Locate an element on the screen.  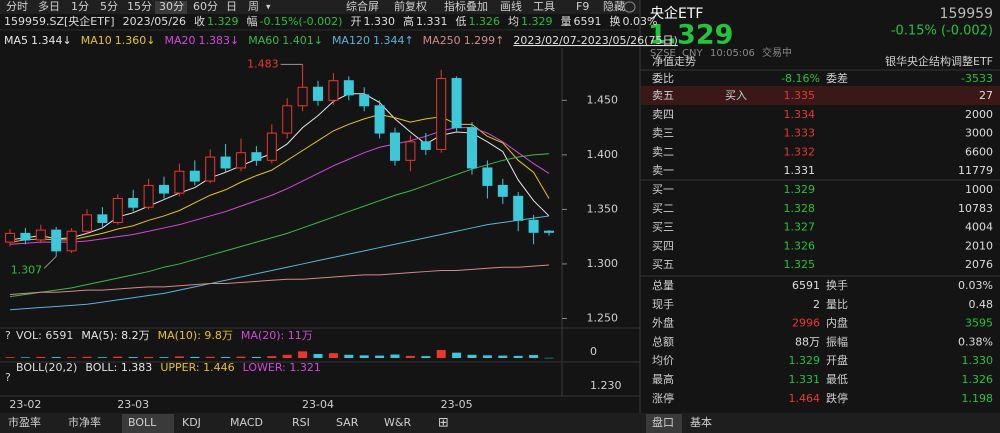
indicator-tab: RSI is located at coordinates (301, 422).